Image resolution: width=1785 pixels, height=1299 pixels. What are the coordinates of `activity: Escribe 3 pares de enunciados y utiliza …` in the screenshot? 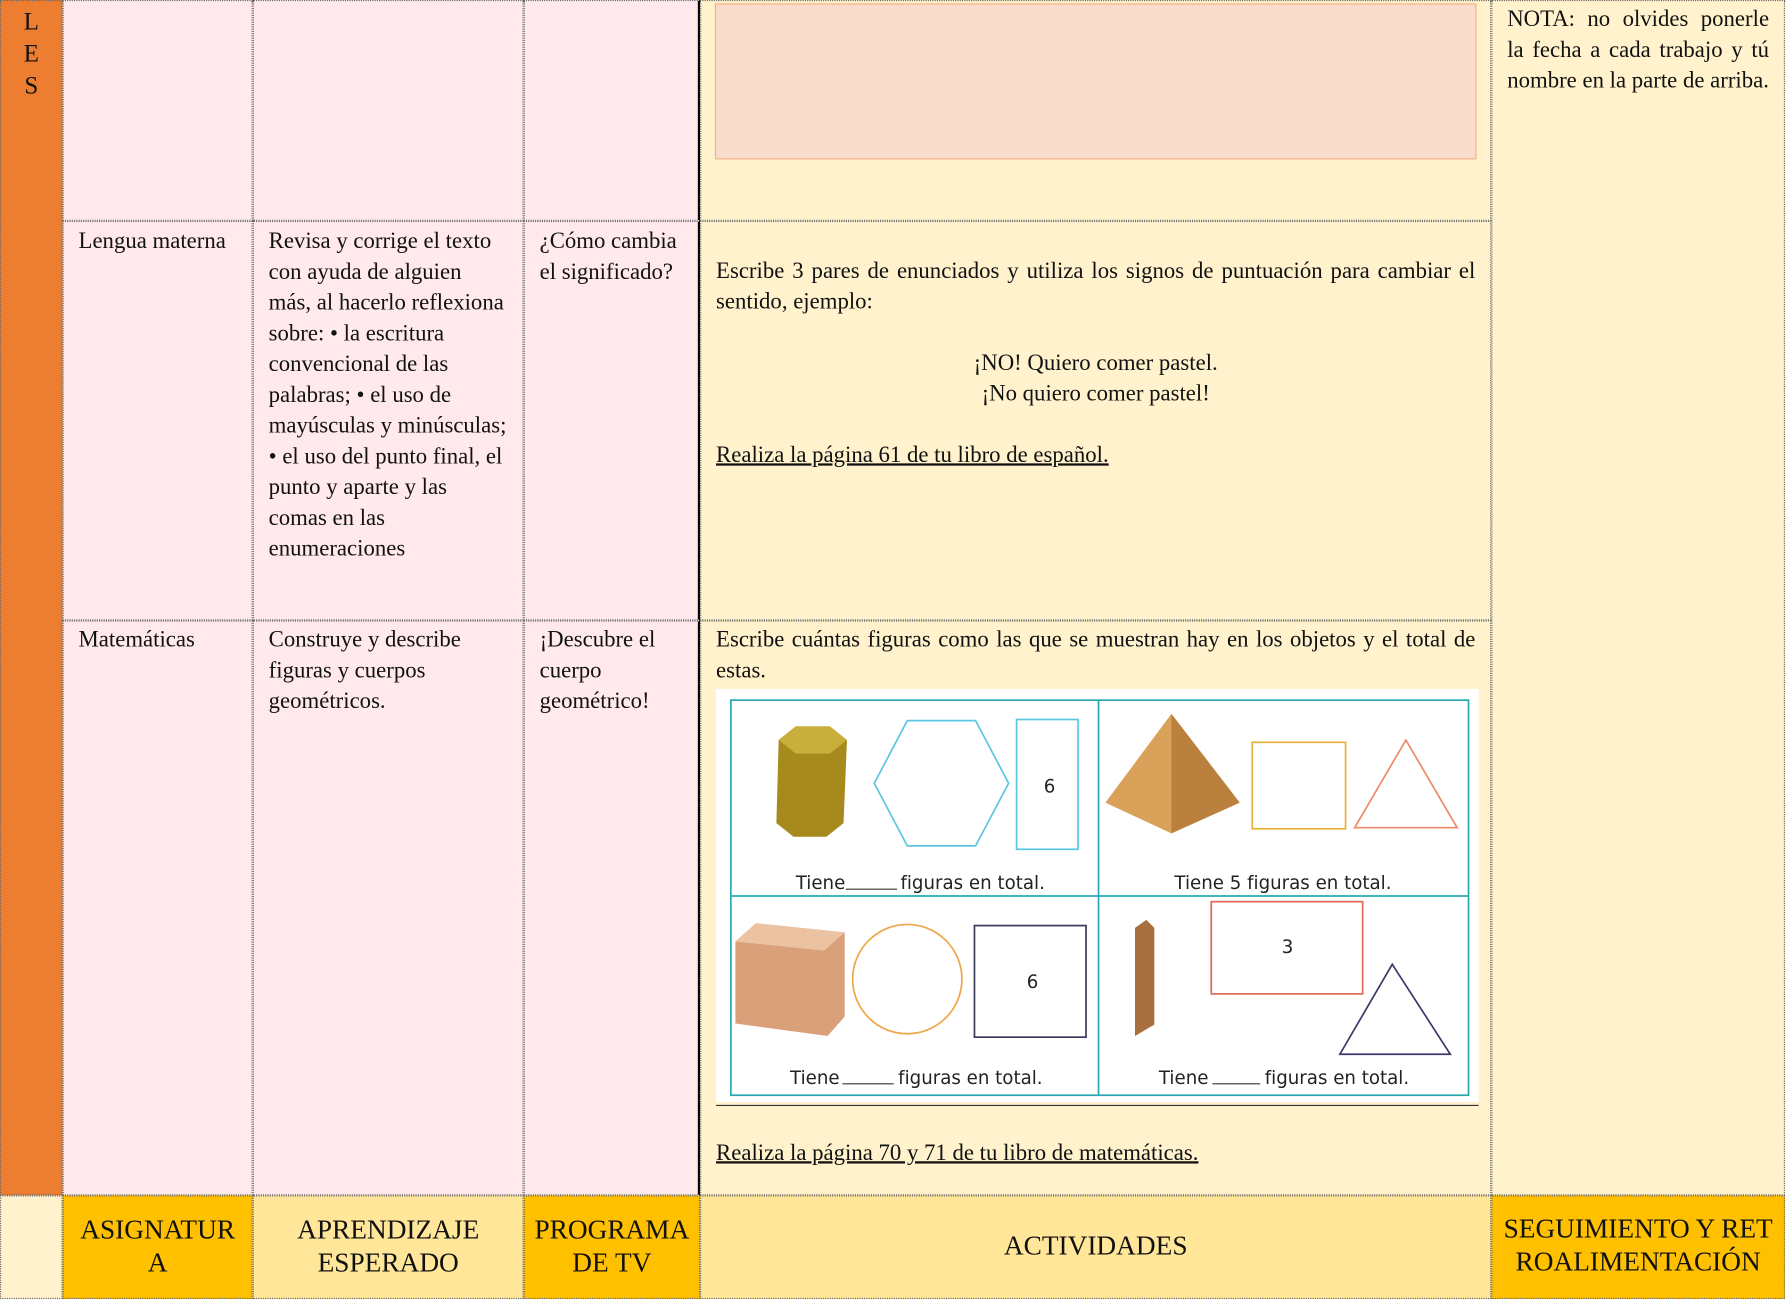 It's located at (1096, 420).